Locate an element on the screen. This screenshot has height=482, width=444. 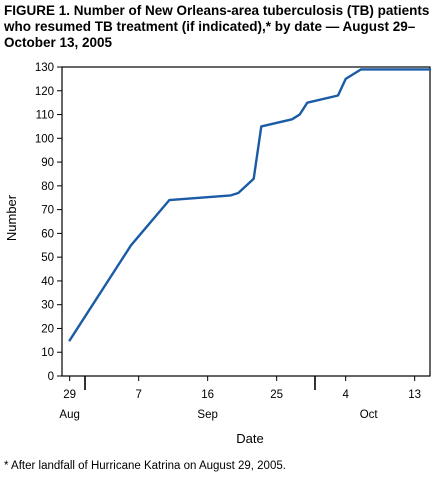
y-tick-label: 10 is located at coordinates (47, 353).